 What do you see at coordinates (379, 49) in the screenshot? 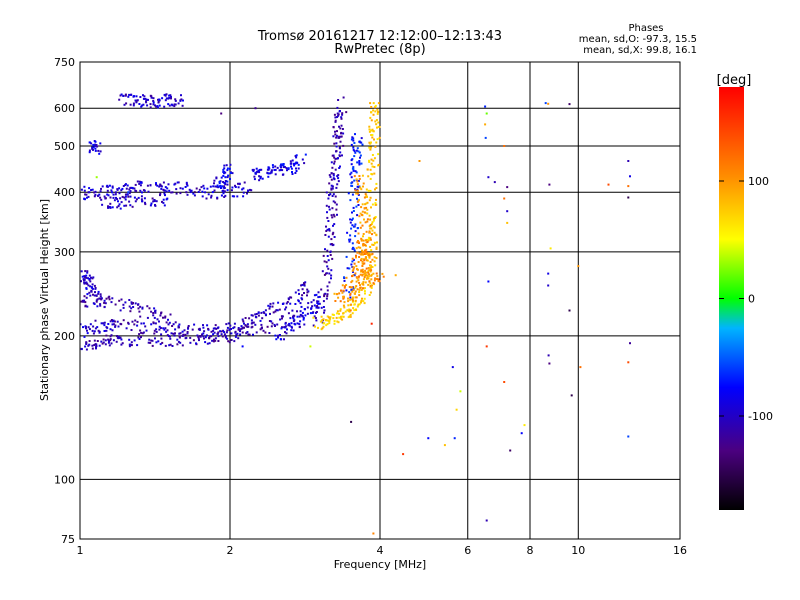
I see `chart-subtitle: RwPretec (8p)` at bounding box center [379, 49].